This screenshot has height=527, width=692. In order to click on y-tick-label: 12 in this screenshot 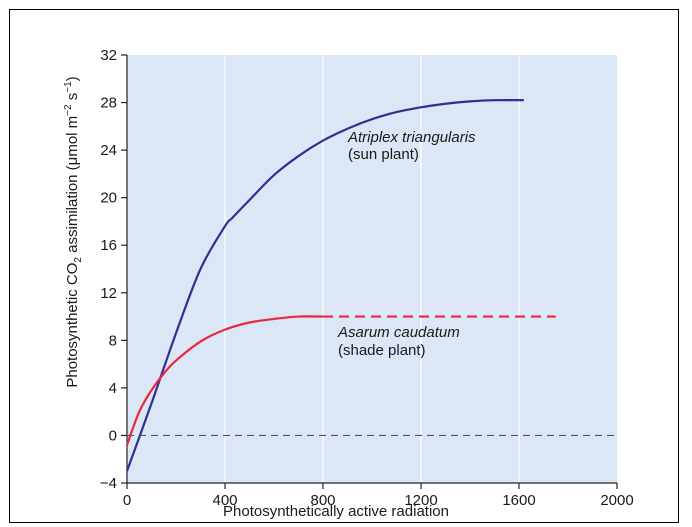, I will do `click(108, 293)`.